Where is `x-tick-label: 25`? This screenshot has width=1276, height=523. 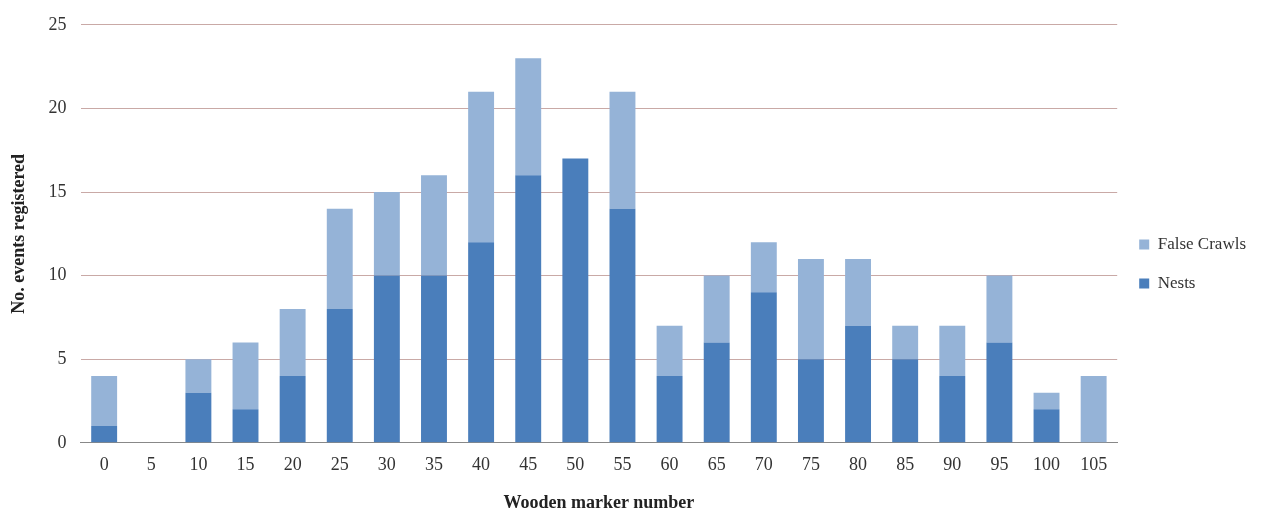 x-tick-label: 25 is located at coordinates (339, 464).